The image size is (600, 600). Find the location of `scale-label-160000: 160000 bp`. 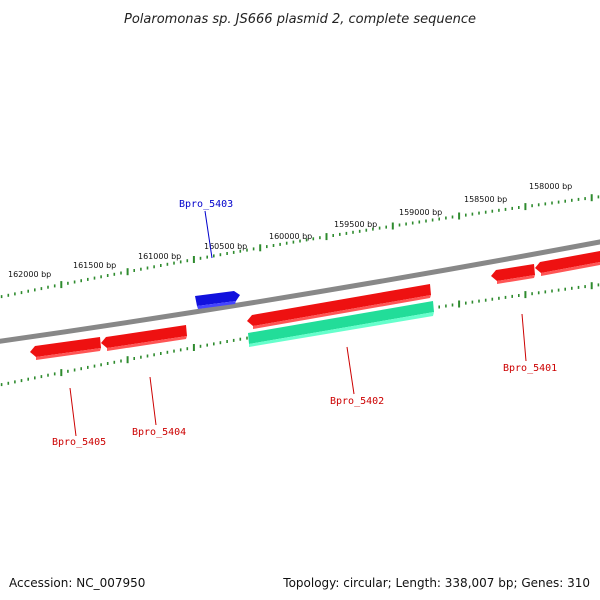

scale-label-160000: 160000 bp is located at coordinates (290, 236).